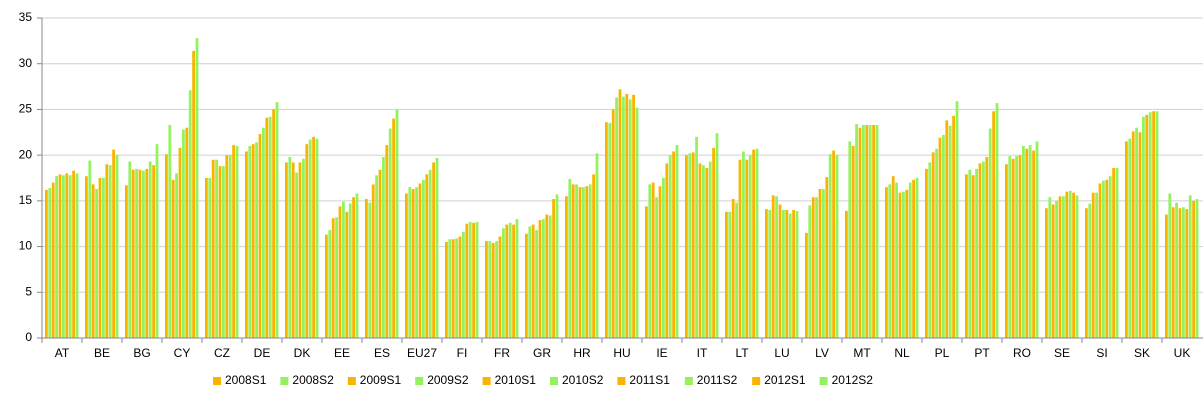 This screenshot has height=409, width=1203. Describe the element at coordinates (781, 353) in the screenshot. I see `x-tick-label: LU` at that location.